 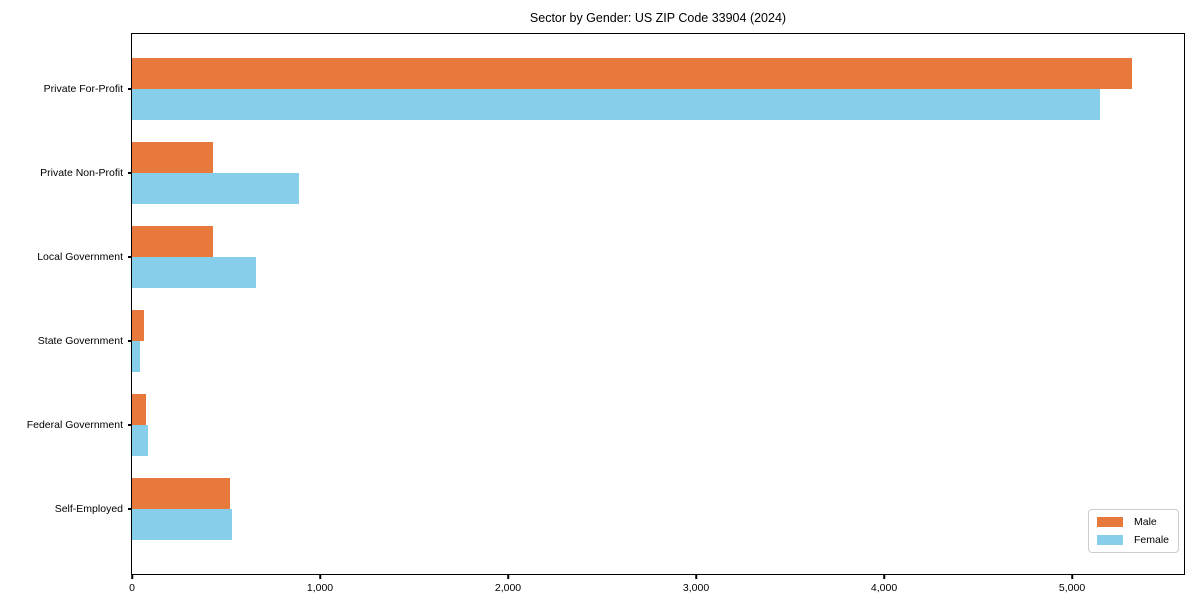 What do you see at coordinates (88, 509) in the screenshot?
I see `y-label-self-employed: Self-Employed` at bounding box center [88, 509].